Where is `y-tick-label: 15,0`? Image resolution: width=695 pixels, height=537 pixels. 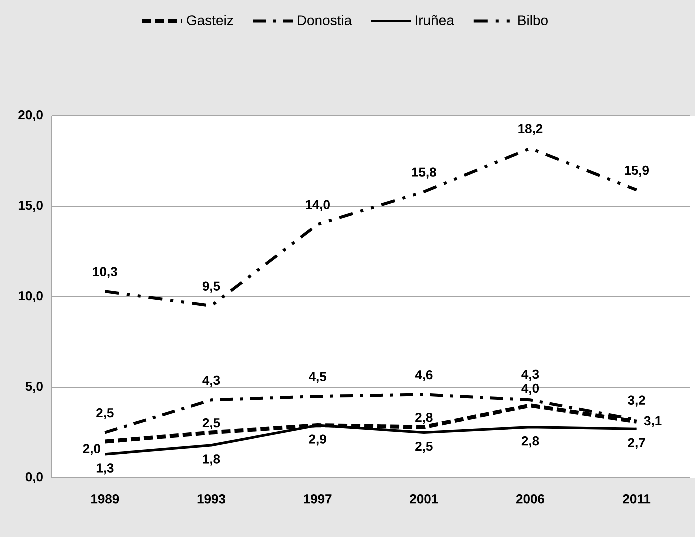
y-tick-label: 15,0 is located at coordinates (30, 206).